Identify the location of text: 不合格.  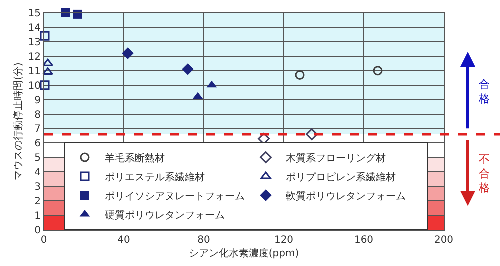
(484, 174).